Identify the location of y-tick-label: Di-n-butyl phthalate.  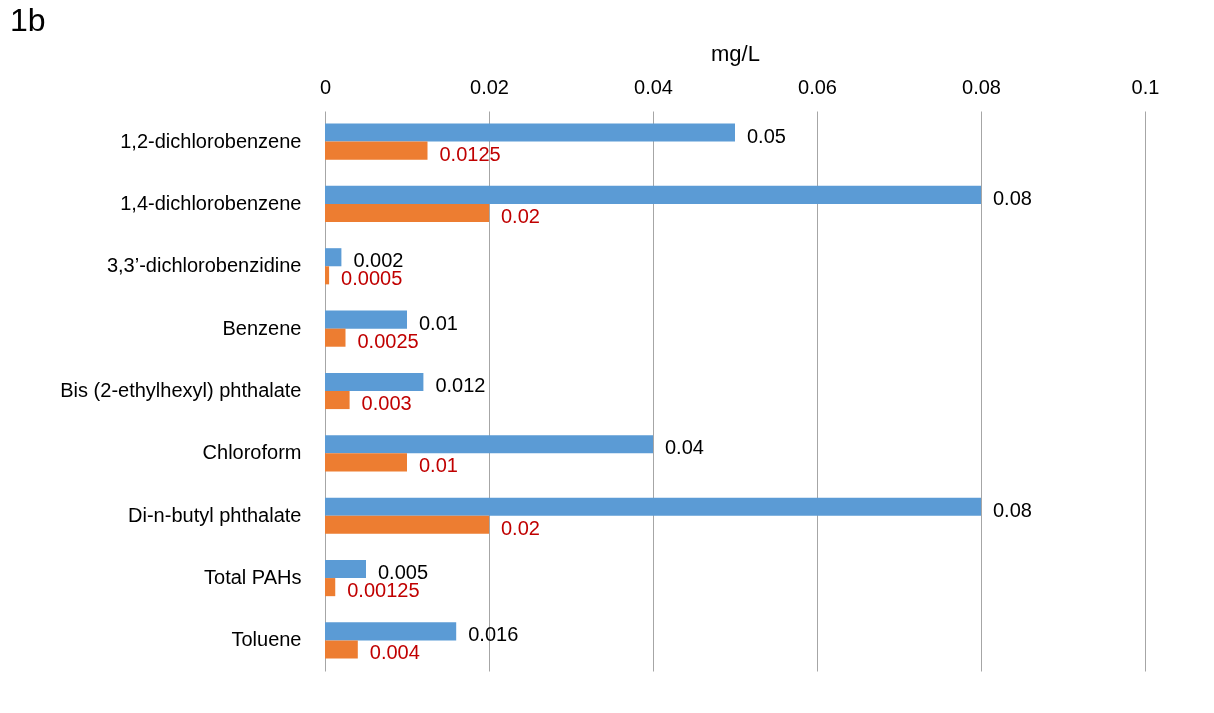
(215, 514).